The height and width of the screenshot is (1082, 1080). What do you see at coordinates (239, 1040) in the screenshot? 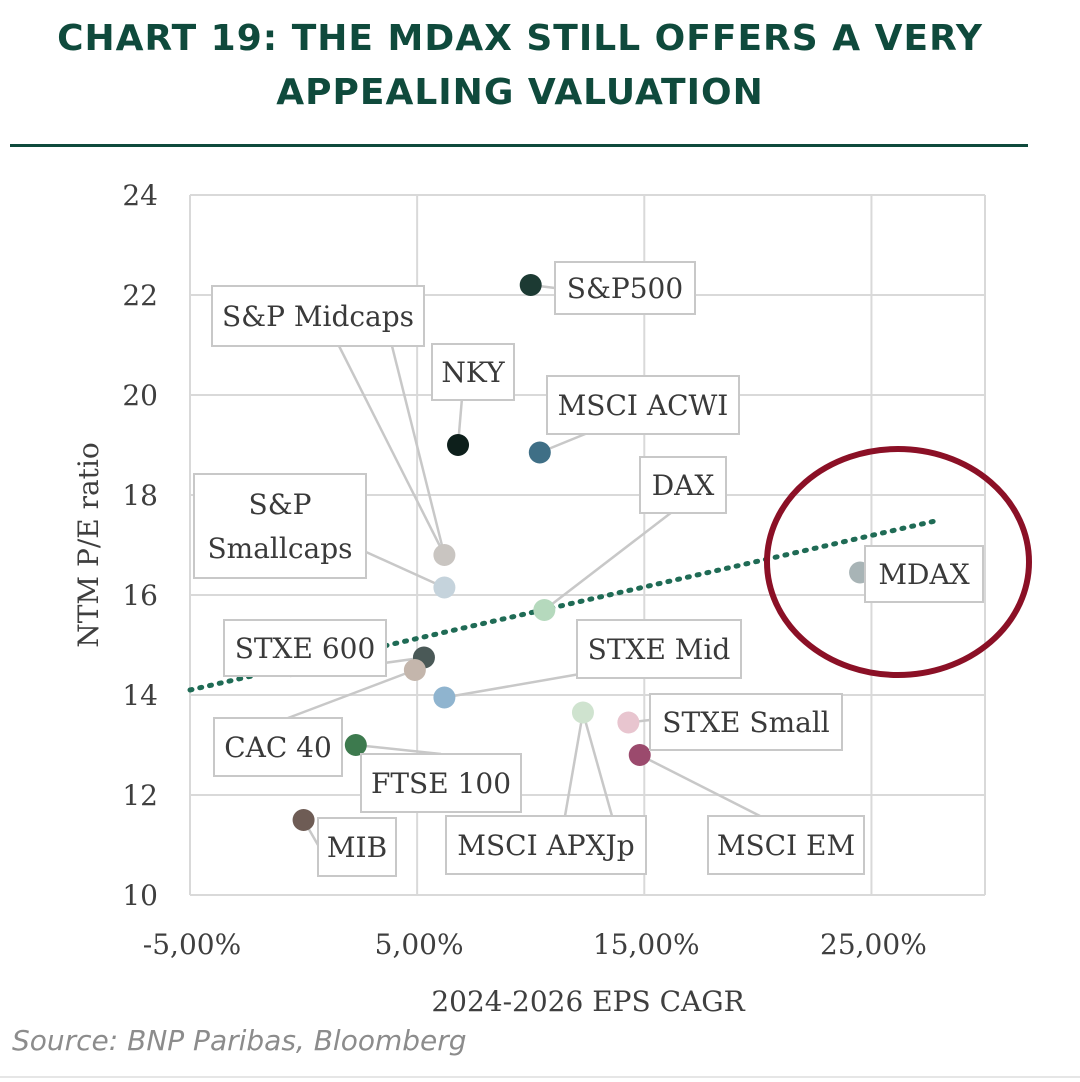
I see `source-note: Source: BNP Paribas, Bloomberg` at bounding box center [239, 1040].